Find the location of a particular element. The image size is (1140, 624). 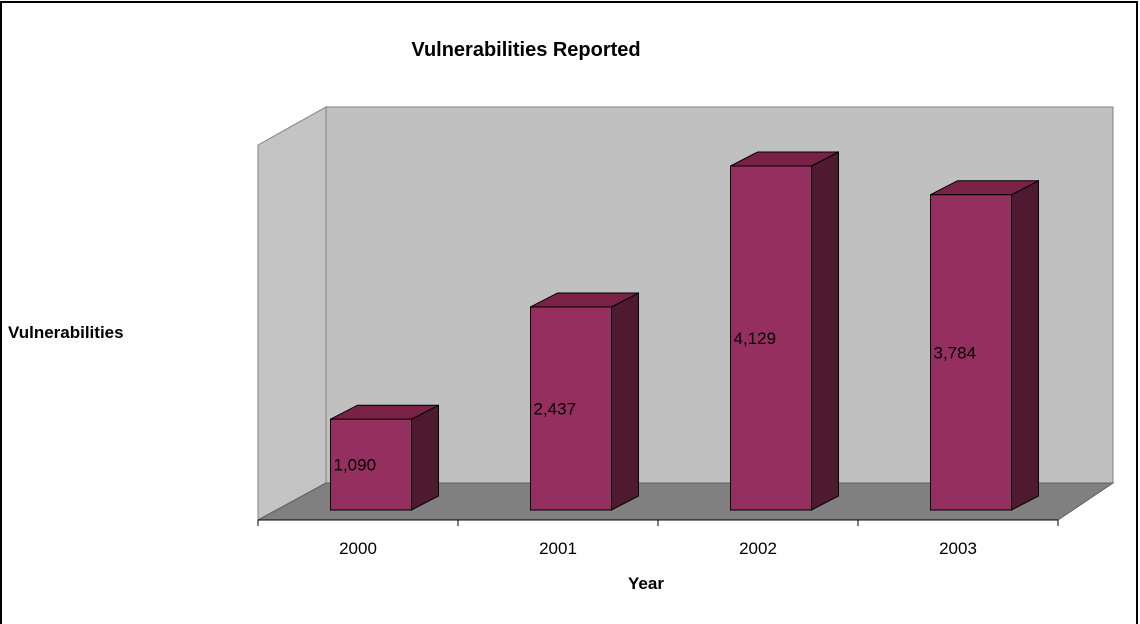

chart-title: Vulnerabilities Reported is located at coordinates (525, 50).